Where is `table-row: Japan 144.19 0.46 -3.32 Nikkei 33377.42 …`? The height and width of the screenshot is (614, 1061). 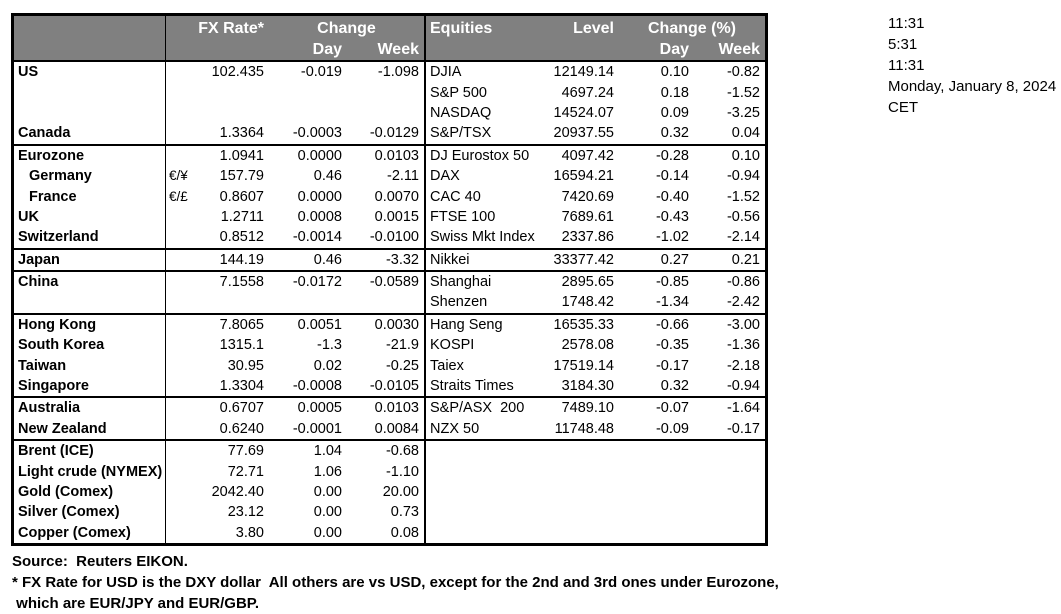
table-row: Japan 144.19 0.46 -3.32 Nikkei 33377.42 … is located at coordinates (389, 258).